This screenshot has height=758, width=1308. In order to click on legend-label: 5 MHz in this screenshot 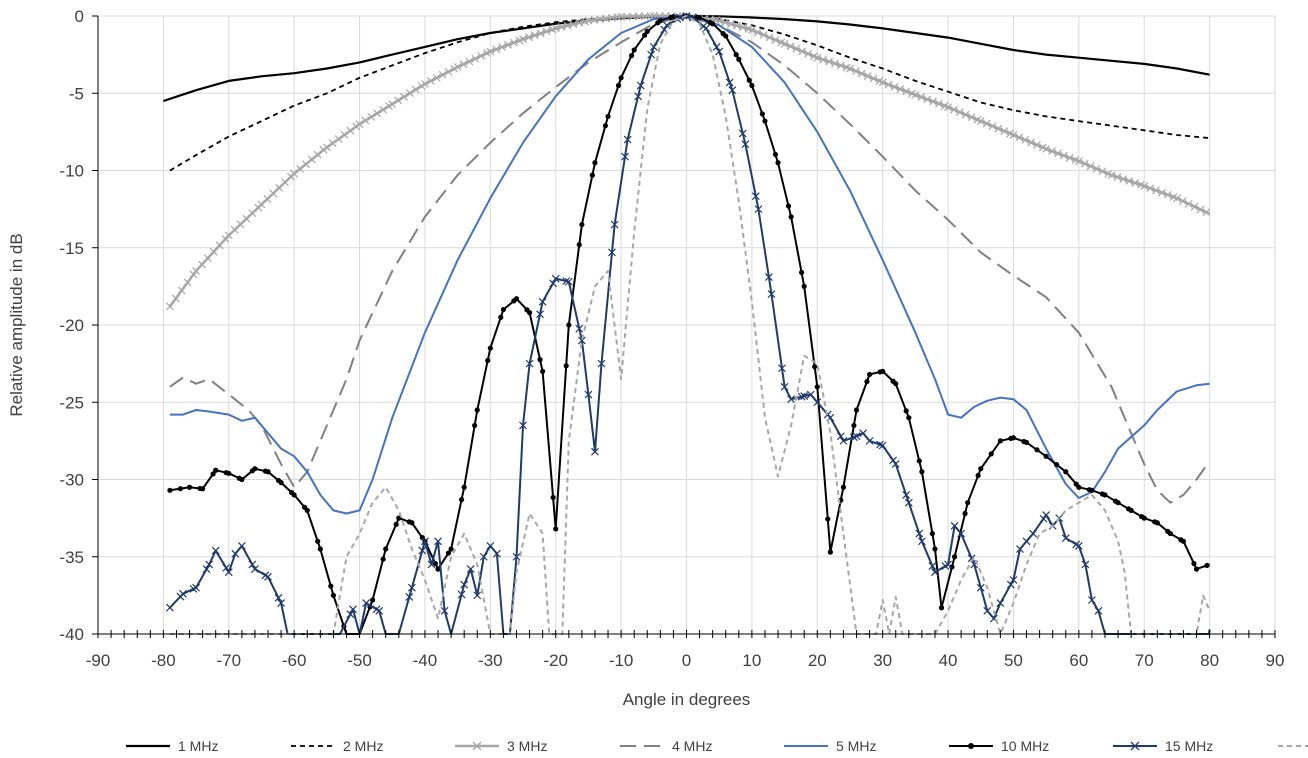, I will do `click(856, 746)`.